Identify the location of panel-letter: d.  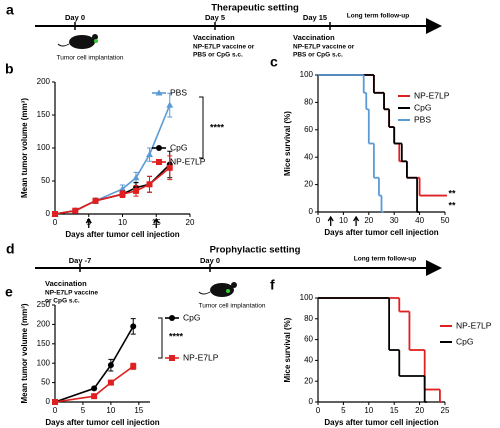
(10, 249).